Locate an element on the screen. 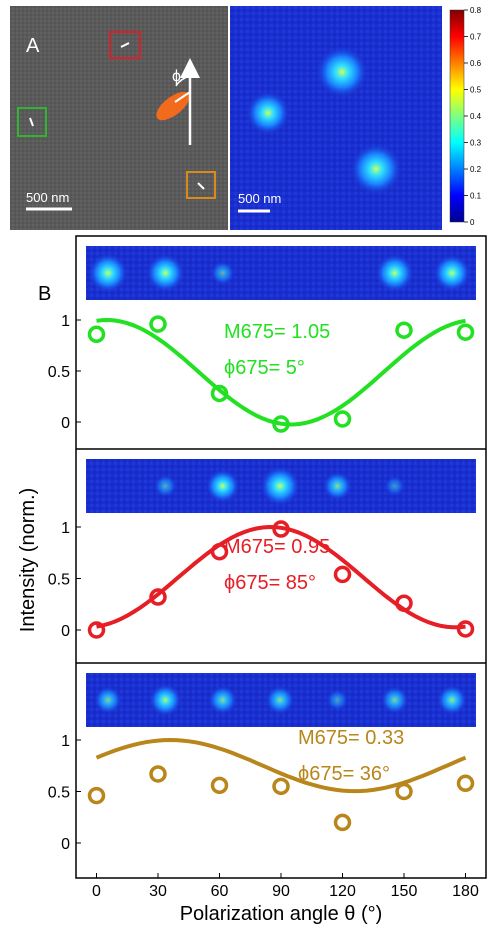 Image resolution: width=496 pixels, height=934 pixels. colorbar-tick-label: 0.2 is located at coordinates (476, 169).